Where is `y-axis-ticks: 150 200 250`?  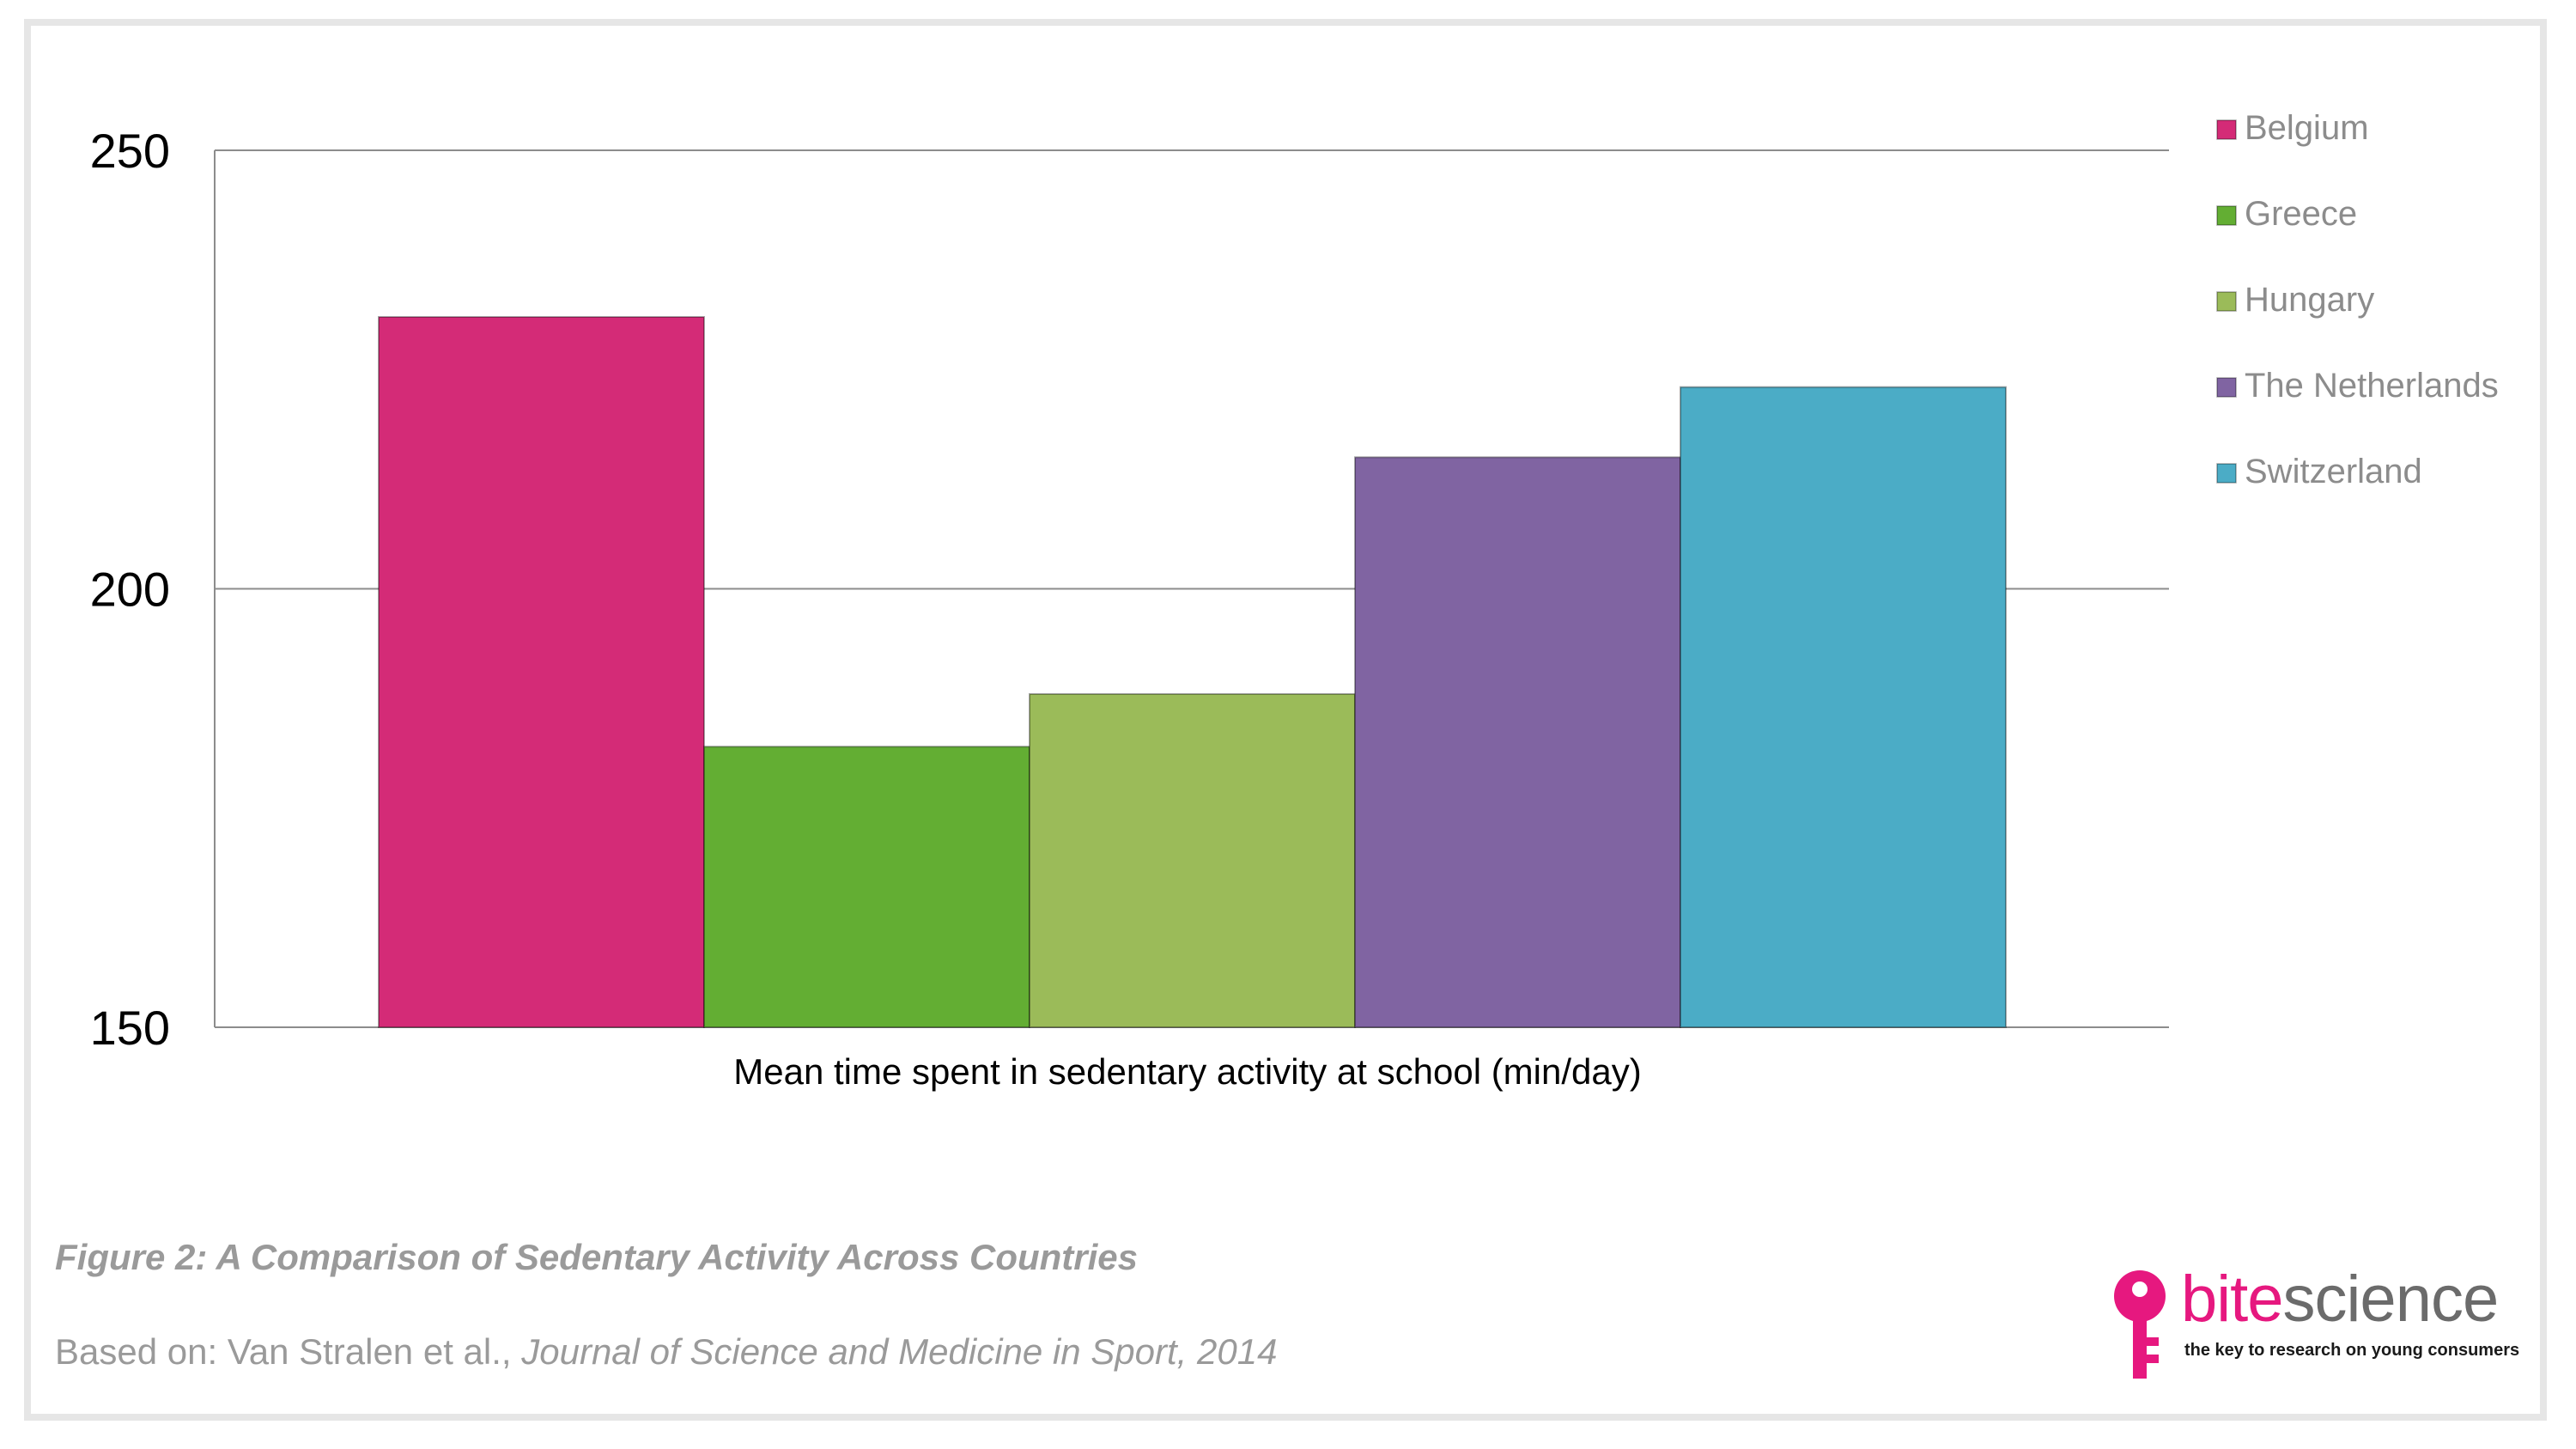
y-axis-ticks: 150 200 250 is located at coordinates (130, 589).